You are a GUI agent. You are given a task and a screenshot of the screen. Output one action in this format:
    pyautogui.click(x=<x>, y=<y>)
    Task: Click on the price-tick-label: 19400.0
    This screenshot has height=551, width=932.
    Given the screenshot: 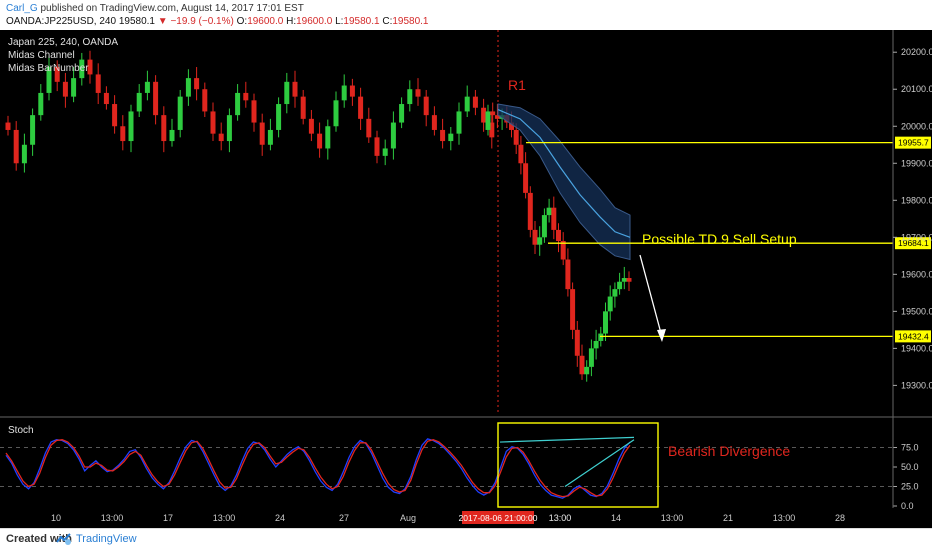 What is the action you would take?
    pyautogui.click(x=916, y=348)
    